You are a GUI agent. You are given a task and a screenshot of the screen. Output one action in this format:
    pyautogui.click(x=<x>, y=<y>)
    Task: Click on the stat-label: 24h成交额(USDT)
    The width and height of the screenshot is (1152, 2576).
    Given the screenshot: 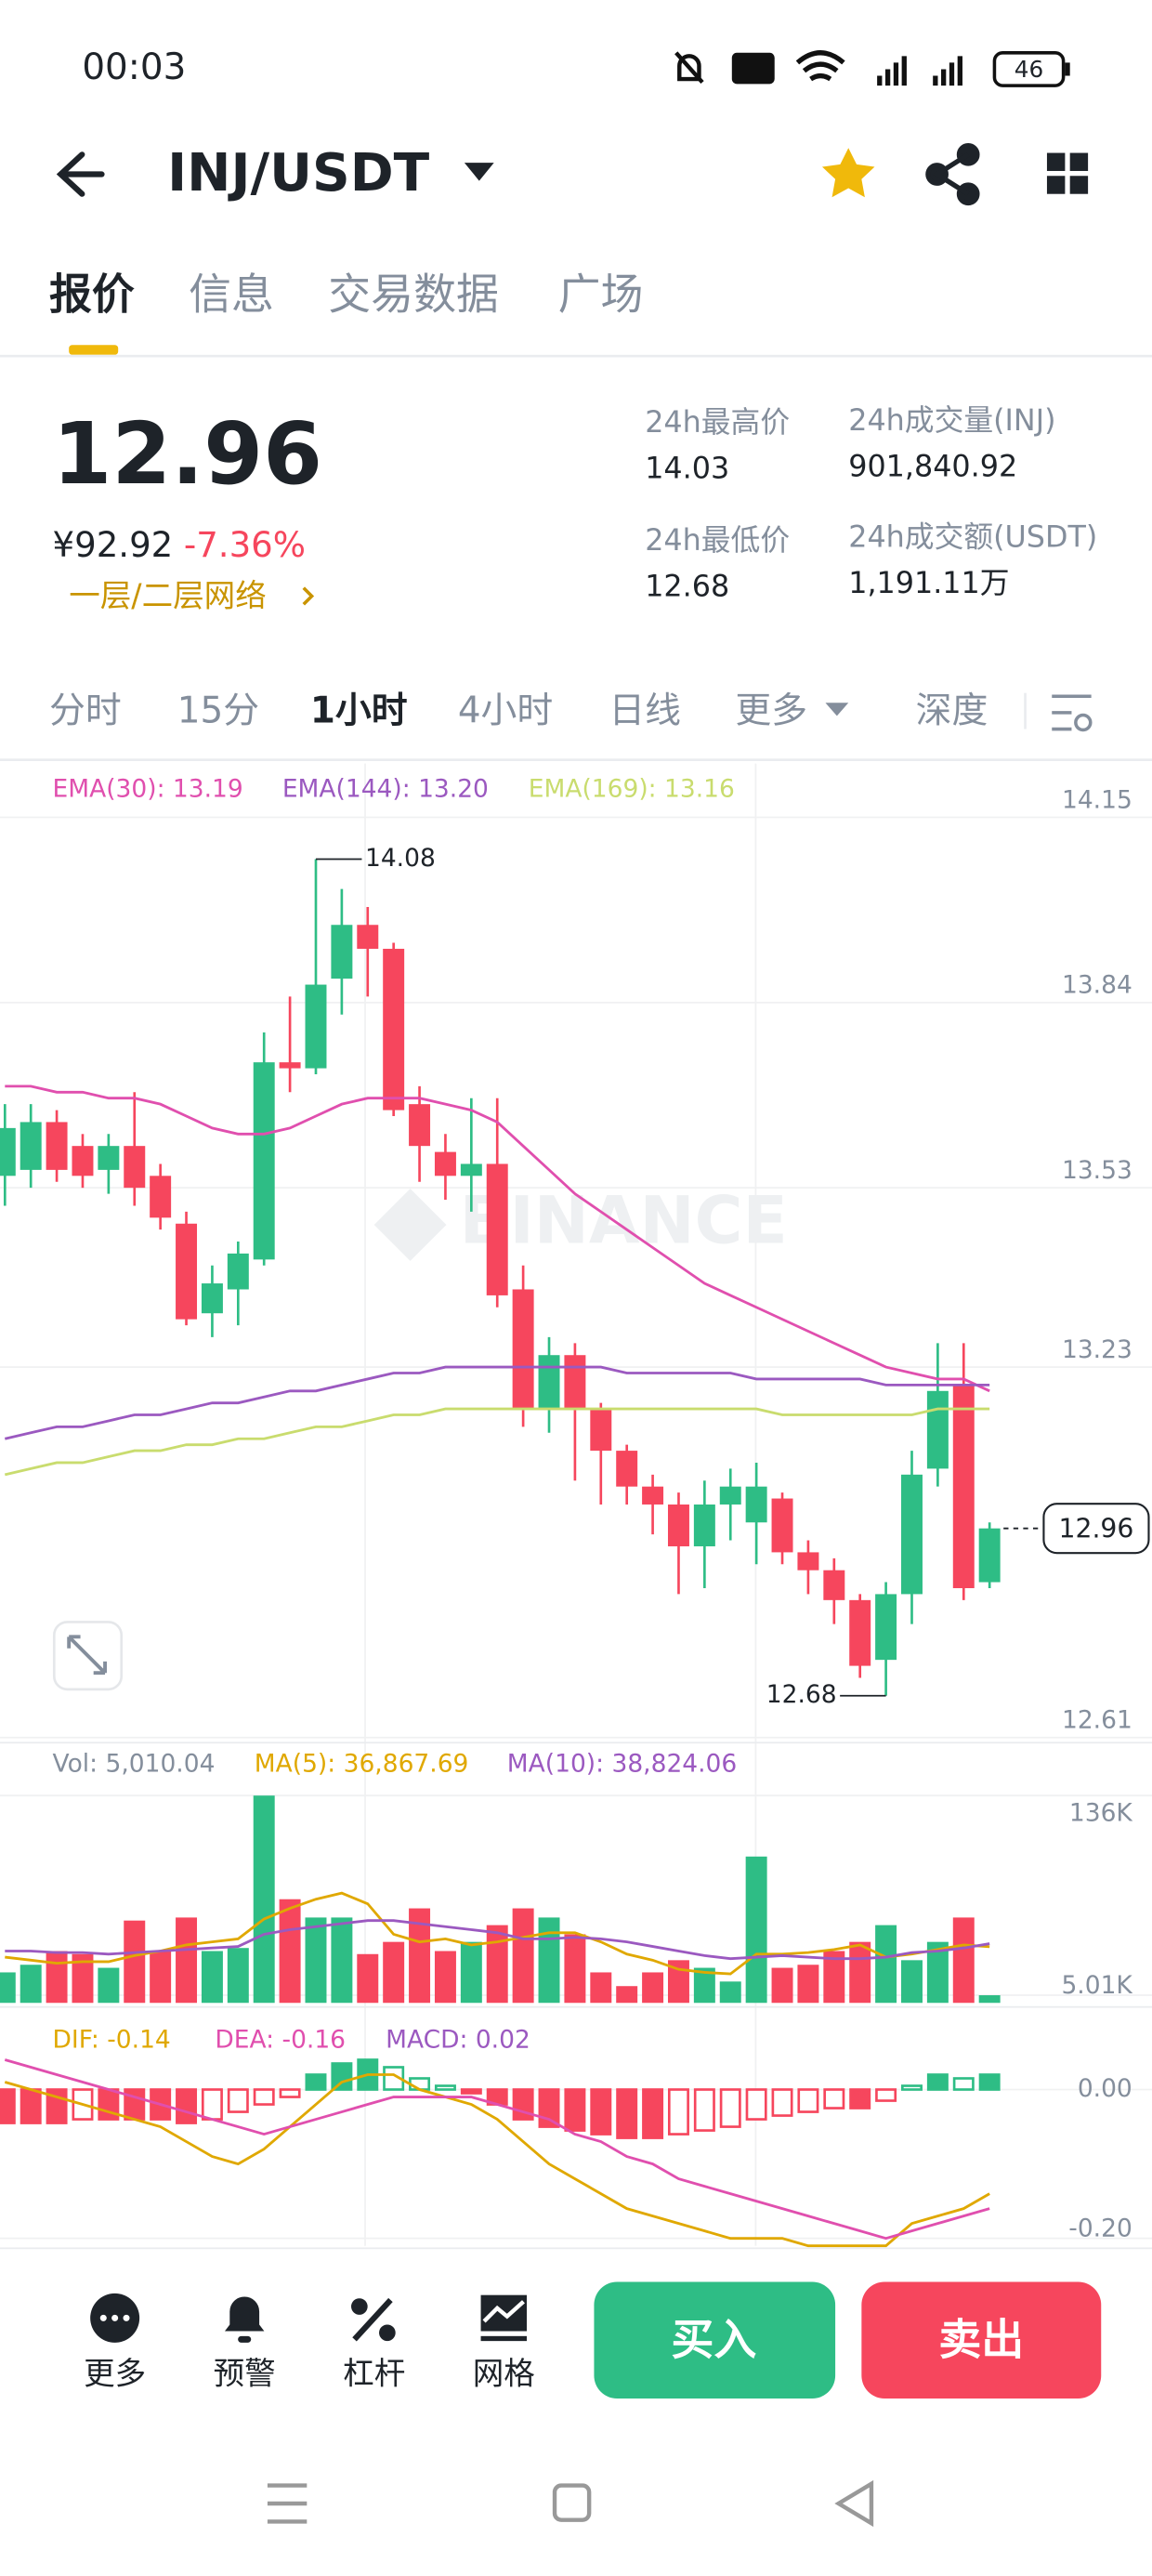 What is the action you would take?
    pyautogui.click(x=972, y=537)
    